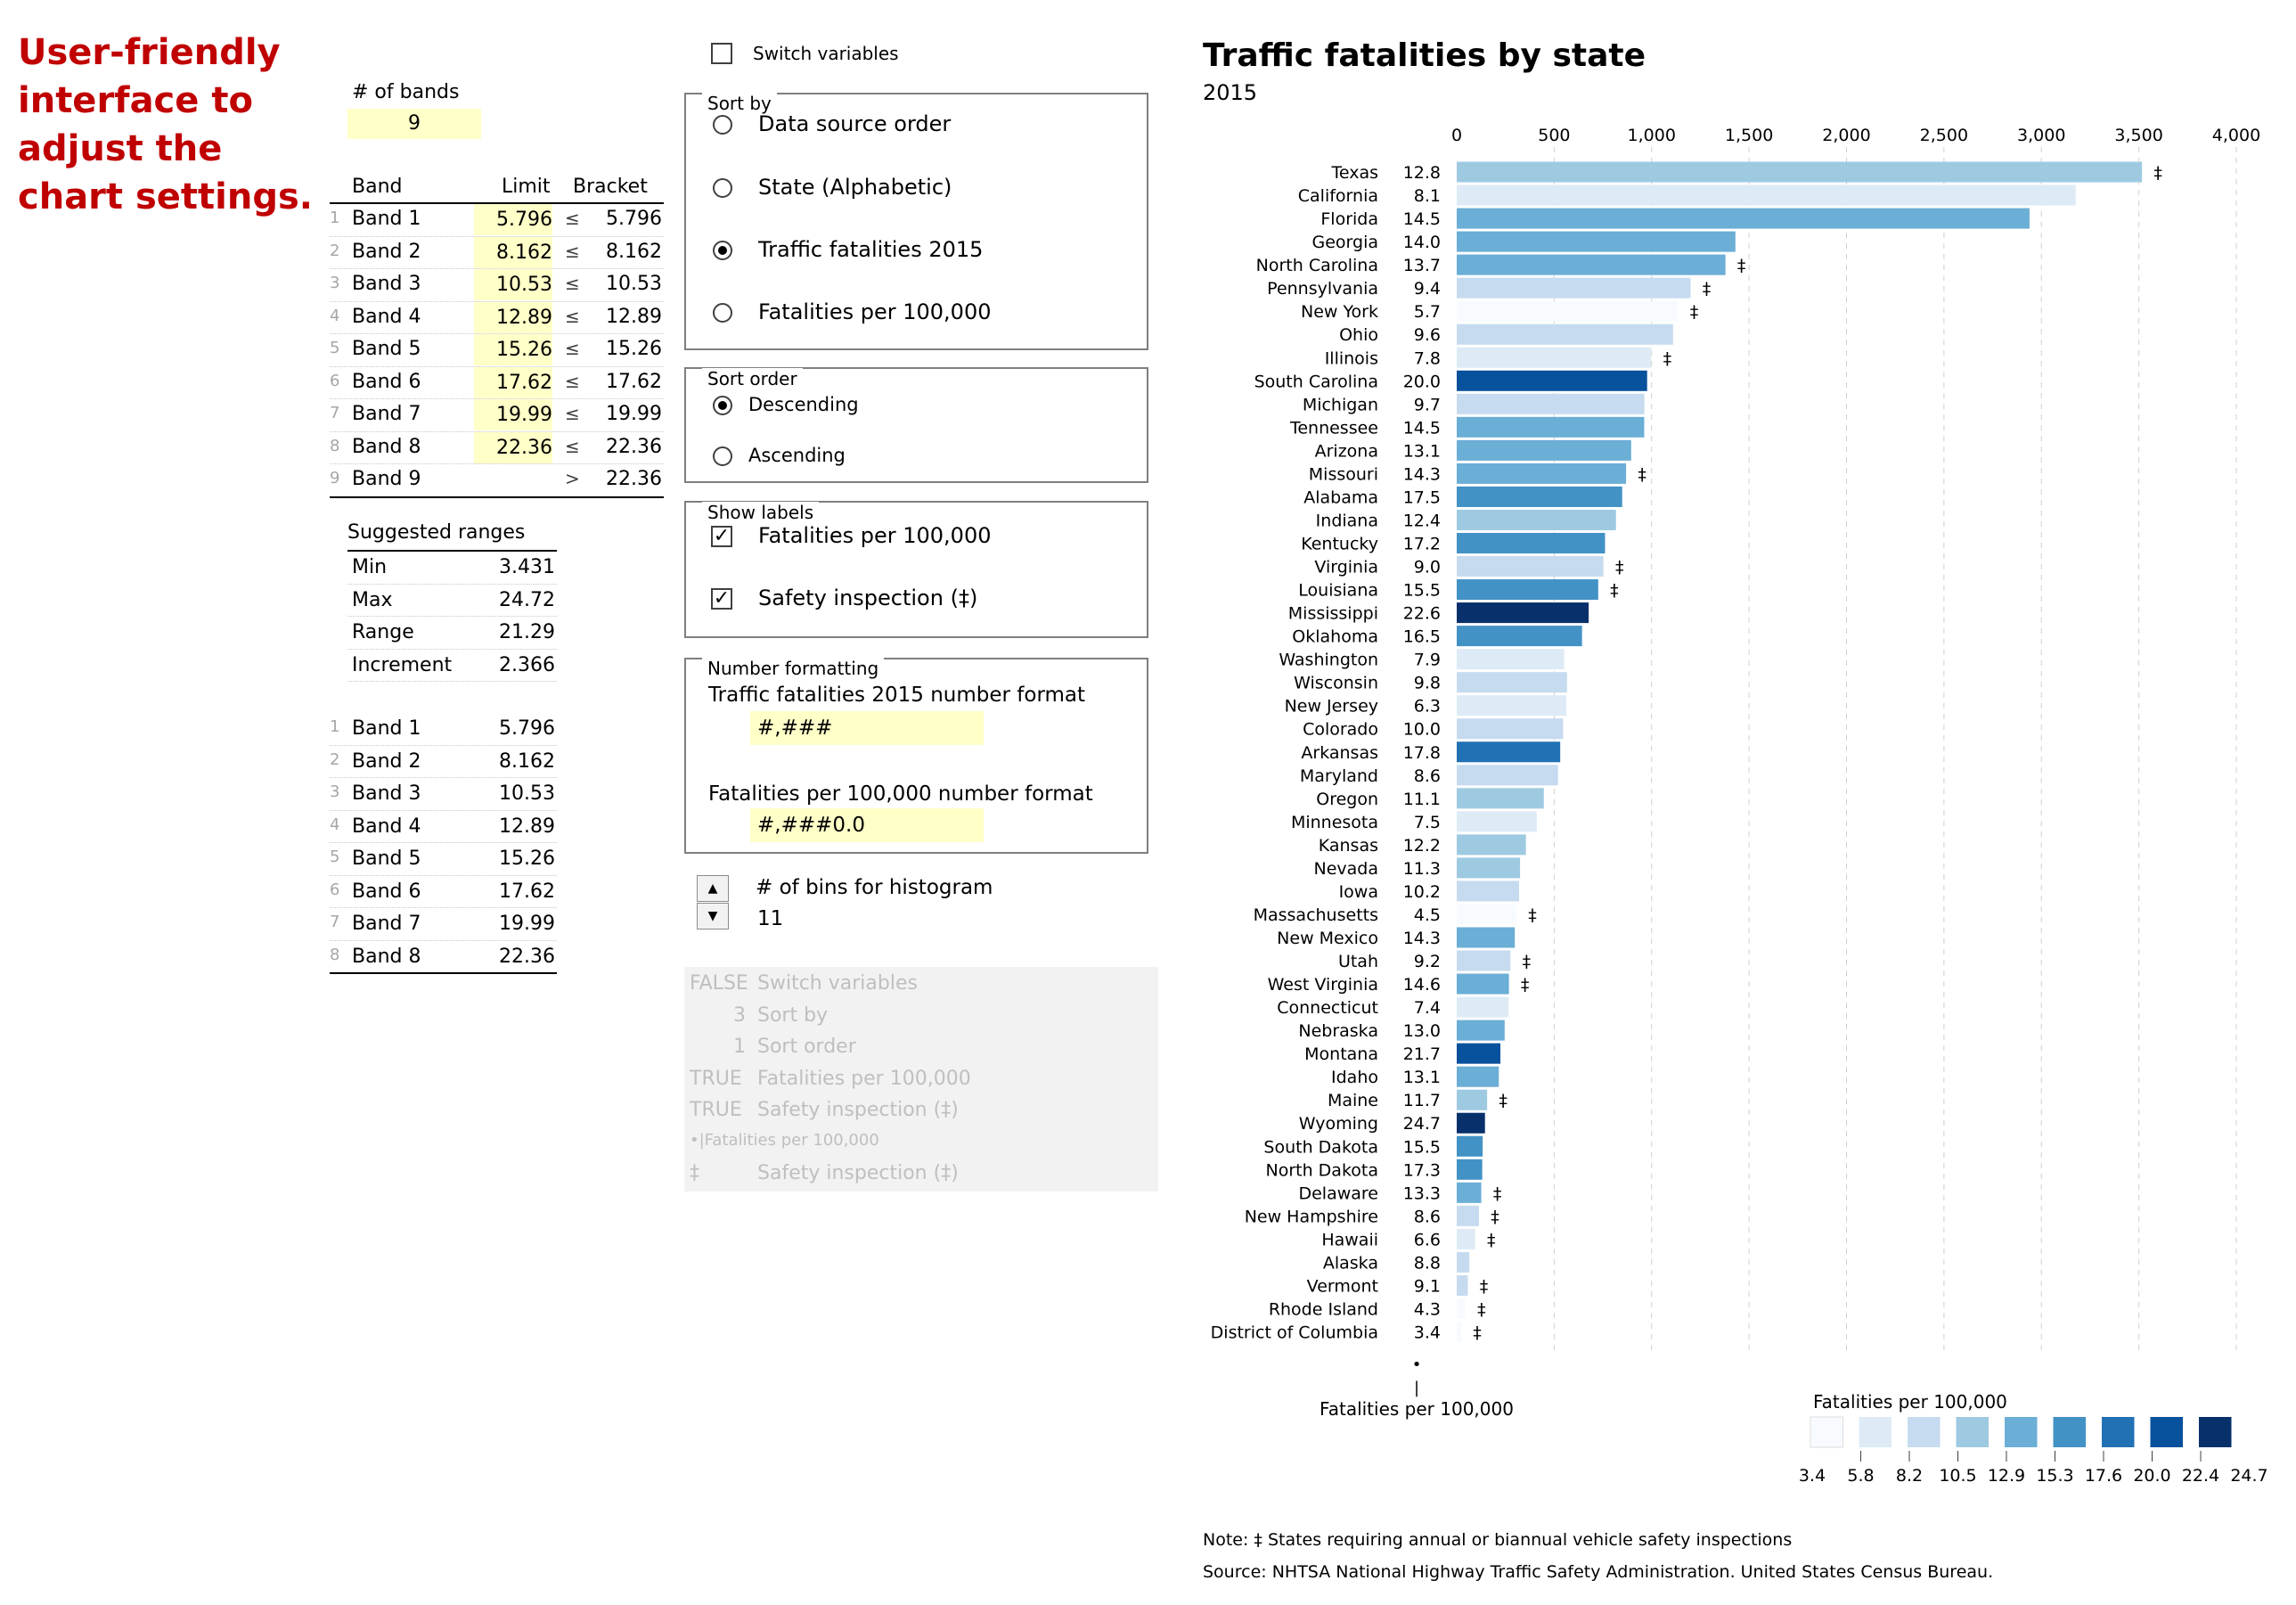 The width and height of the screenshot is (2296, 1605). What do you see at coordinates (784, 1140) in the screenshot?
I see `linked-cell-value: •|Fatalities per 100,000` at bounding box center [784, 1140].